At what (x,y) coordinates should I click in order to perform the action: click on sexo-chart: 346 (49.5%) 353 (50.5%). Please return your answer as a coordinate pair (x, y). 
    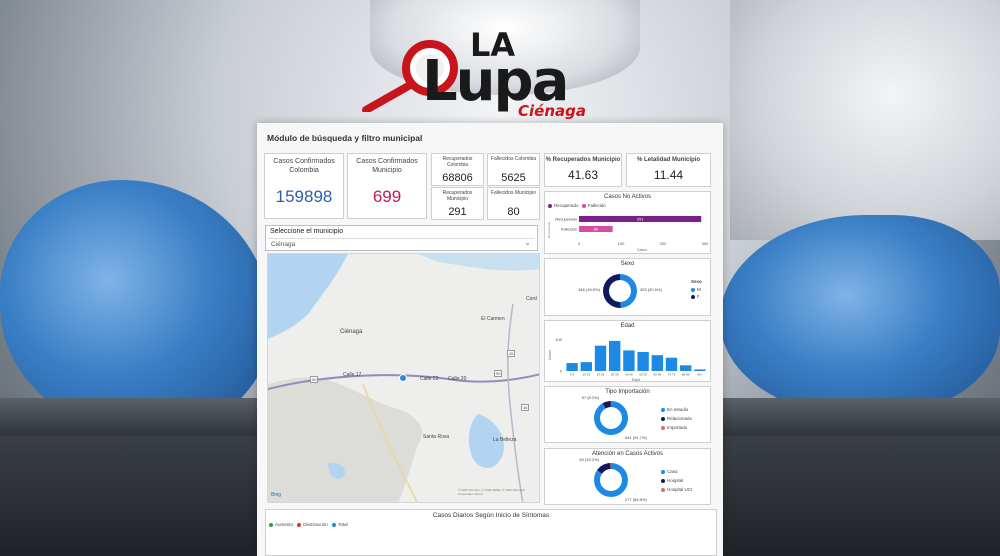
    Looking at the image, I should click on (620, 291).